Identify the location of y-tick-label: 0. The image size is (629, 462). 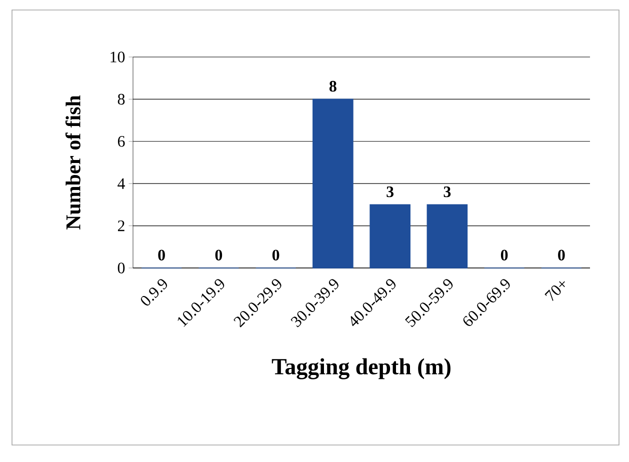
(121, 268).